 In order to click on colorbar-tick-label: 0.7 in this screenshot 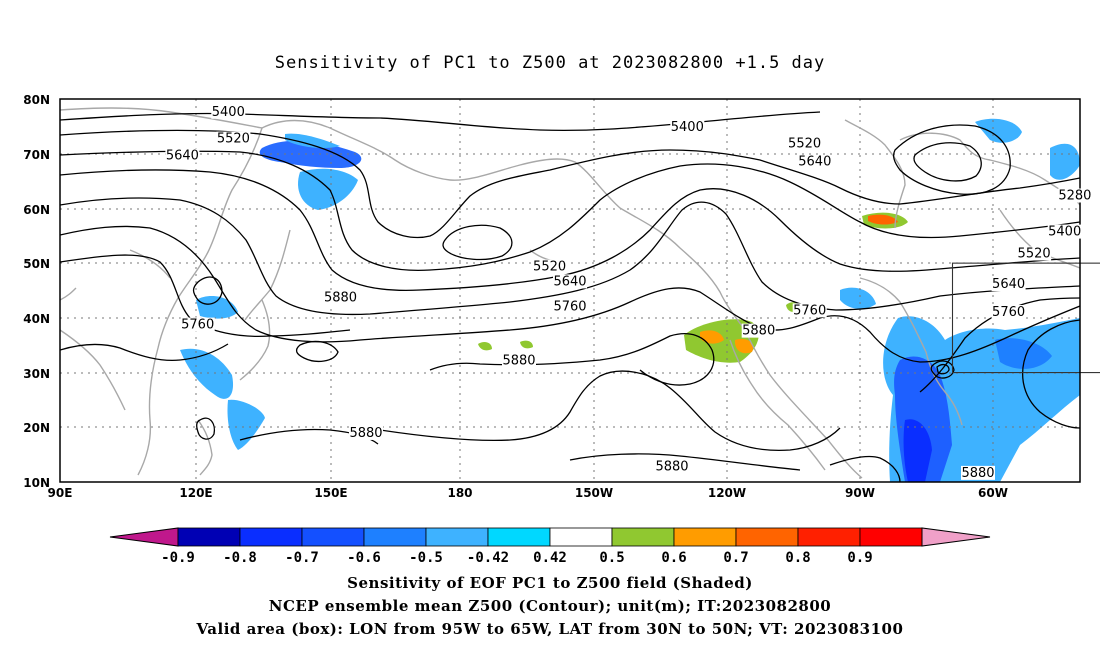, I will do `click(735, 558)`.